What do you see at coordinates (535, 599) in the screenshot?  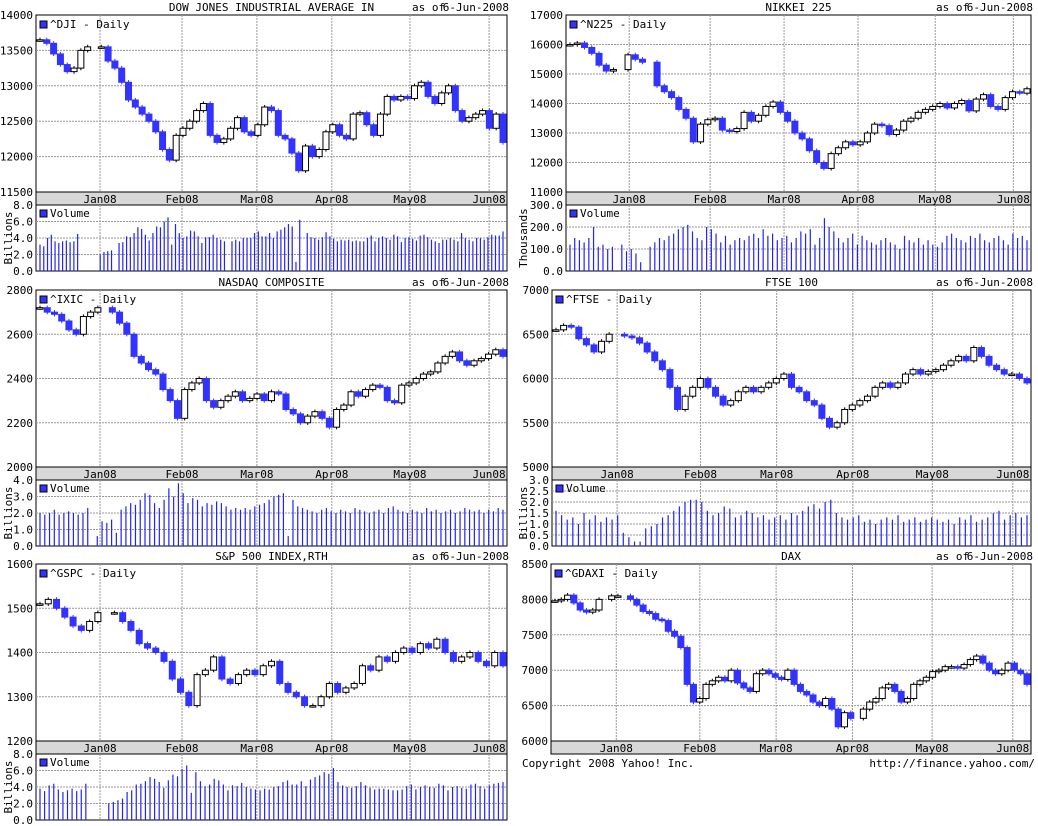 I see `y-tick-label: 8000` at bounding box center [535, 599].